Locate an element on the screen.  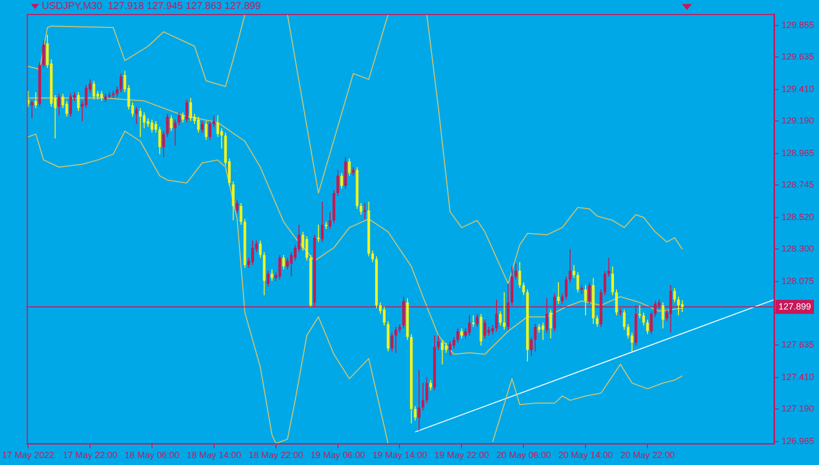
x-tick-label: 18 May 22:00 is located at coordinates (276, 455).